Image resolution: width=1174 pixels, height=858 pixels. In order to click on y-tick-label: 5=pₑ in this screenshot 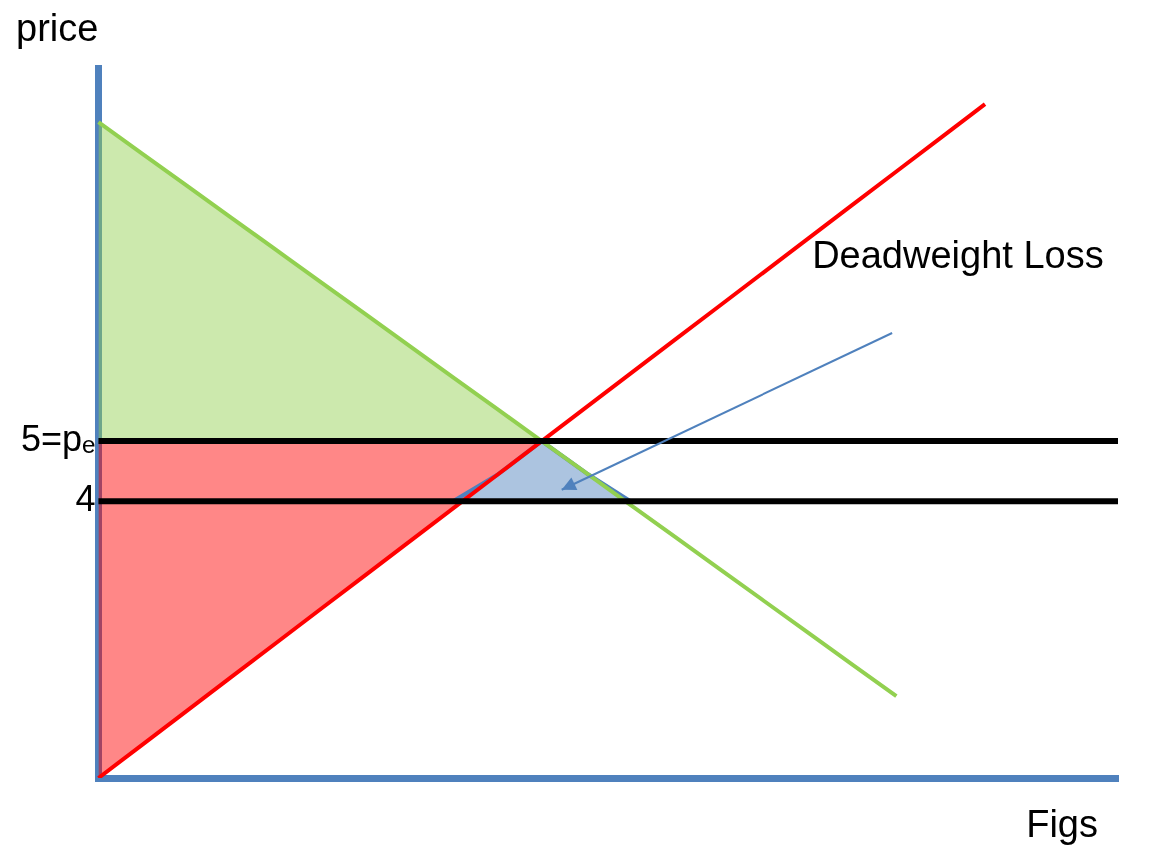, I will do `click(58, 438)`.